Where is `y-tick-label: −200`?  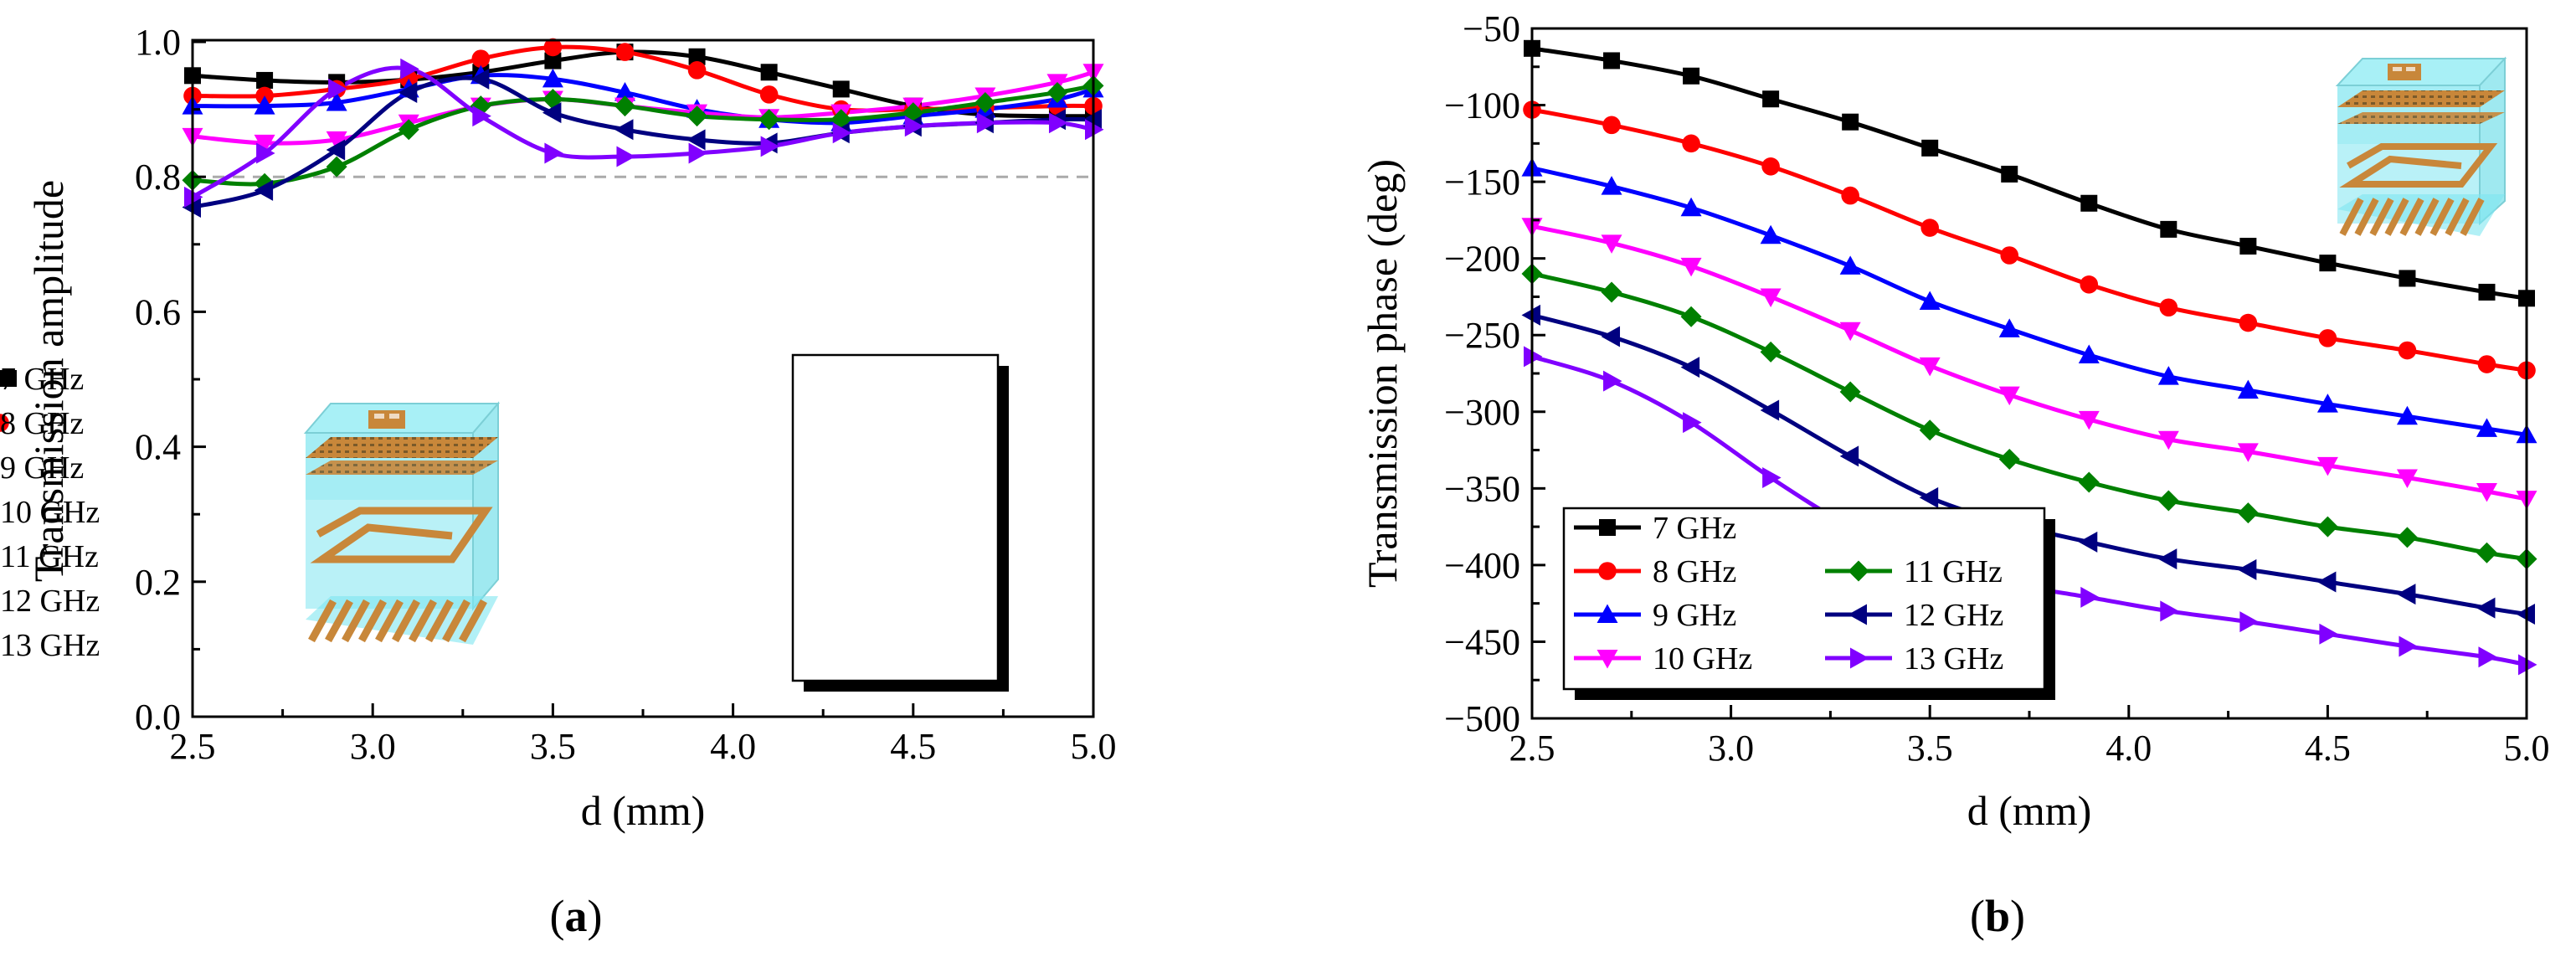 y-tick-label: −200 is located at coordinates (1482, 259).